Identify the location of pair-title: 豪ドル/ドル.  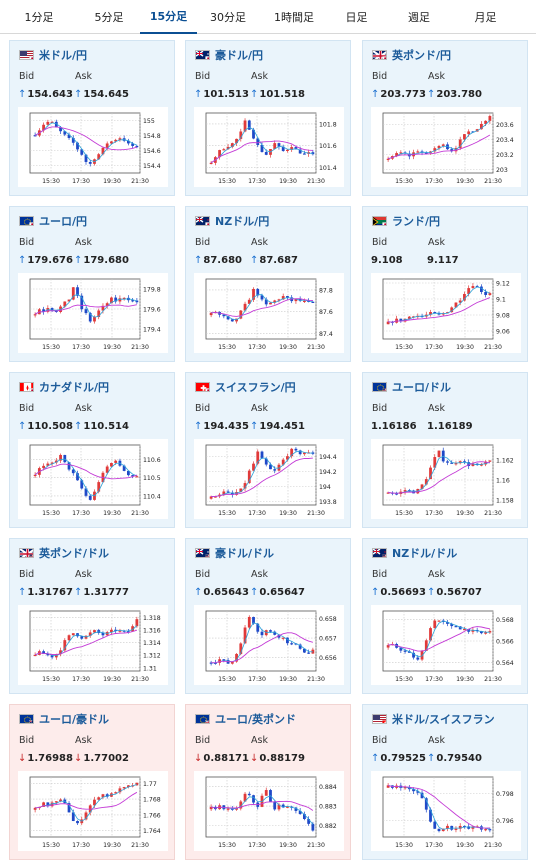
(234, 553).